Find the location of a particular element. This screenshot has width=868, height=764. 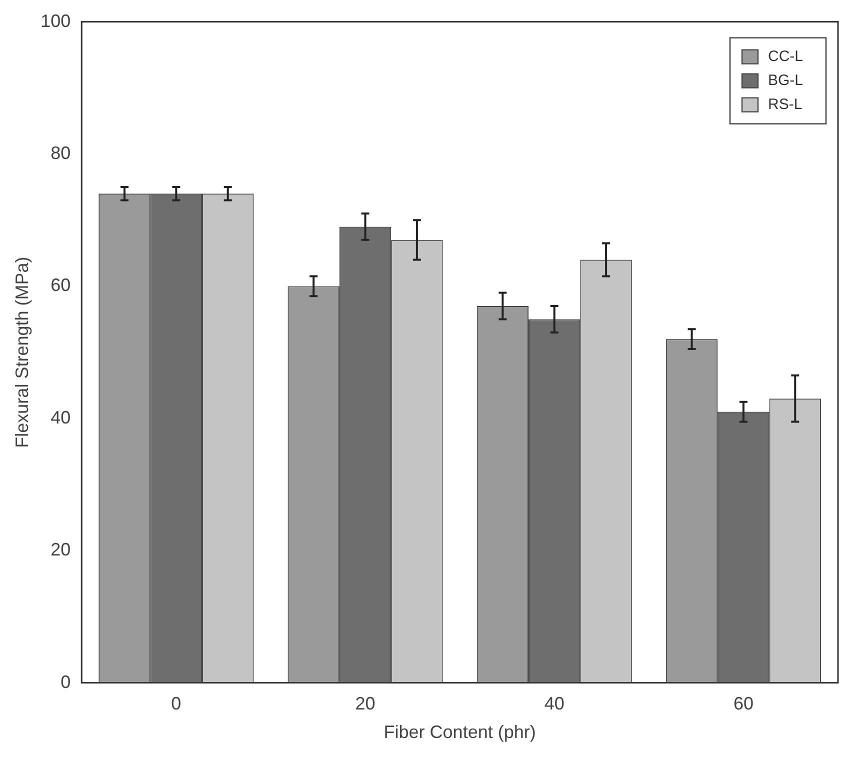

y-tick-label: 0 is located at coordinates (65, 682).